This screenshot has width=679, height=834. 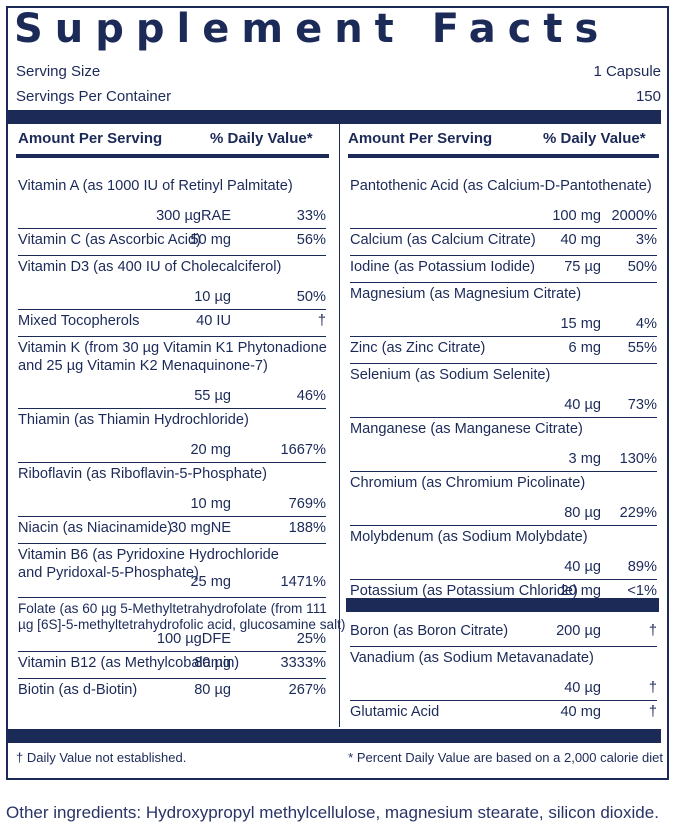 What do you see at coordinates (429, 631) in the screenshot?
I see `nutrient-name: Boron (as Boron Citrate)` at bounding box center [429, 631].